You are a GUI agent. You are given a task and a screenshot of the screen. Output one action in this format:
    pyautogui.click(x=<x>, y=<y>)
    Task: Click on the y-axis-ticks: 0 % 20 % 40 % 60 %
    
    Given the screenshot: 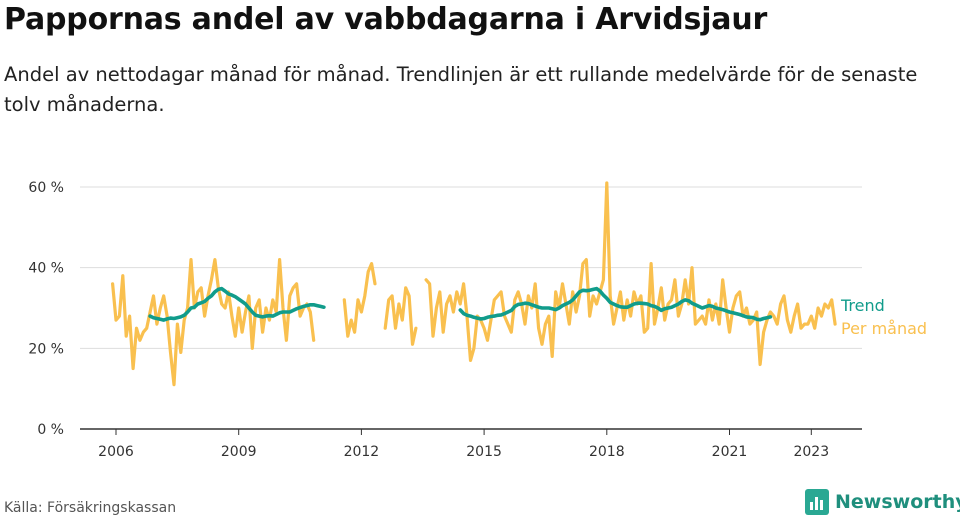 What is the action you would take?
    pyautogui.click(x=46, y=309)
    